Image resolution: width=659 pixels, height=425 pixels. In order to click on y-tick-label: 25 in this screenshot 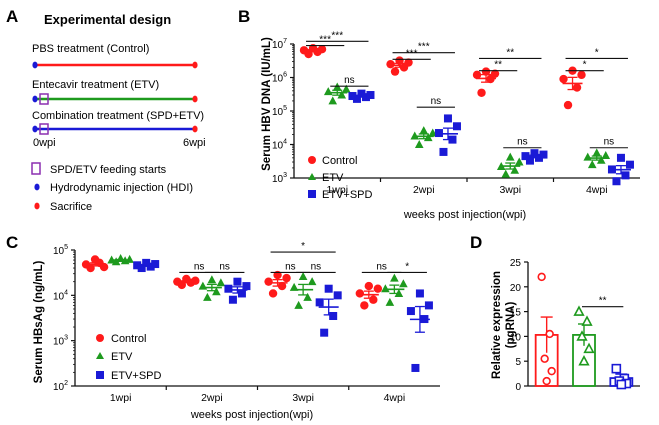, I will do `click(516, 263)`.